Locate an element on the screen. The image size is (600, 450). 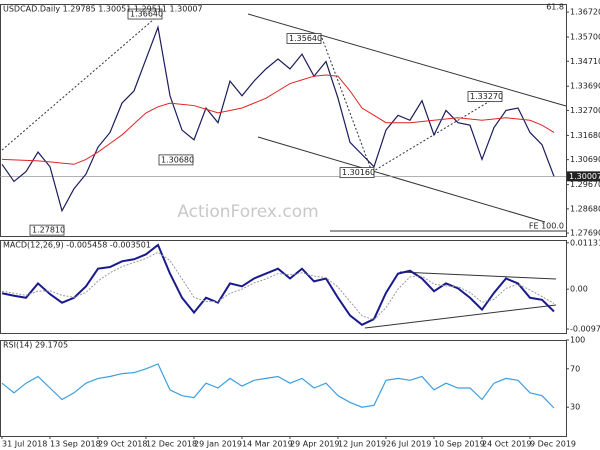
y-tick-label: -0.009729 is located at coordinates (585, 329).